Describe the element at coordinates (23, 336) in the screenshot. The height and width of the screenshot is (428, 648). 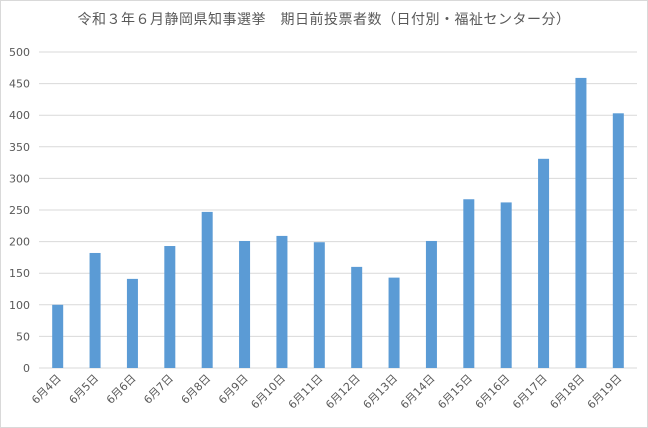
I see `y-tick-label: 50` at that location.